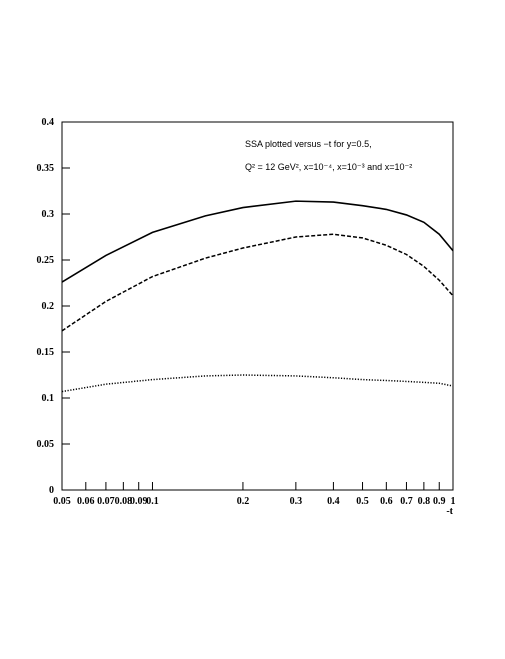  I want to click on y-tick-label: 0.25, so click(46, 260).